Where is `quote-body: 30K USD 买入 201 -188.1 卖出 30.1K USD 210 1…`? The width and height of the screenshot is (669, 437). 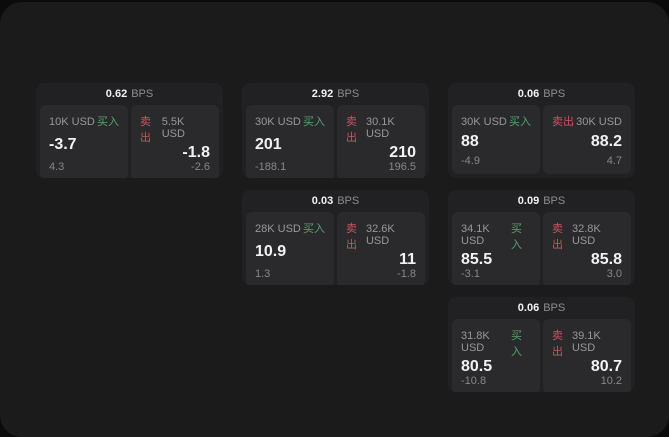
quote-body: 30K USD 买入 201 -188.1 卖出 30.1K USD 210 1… is located at coordinates (335, 141).